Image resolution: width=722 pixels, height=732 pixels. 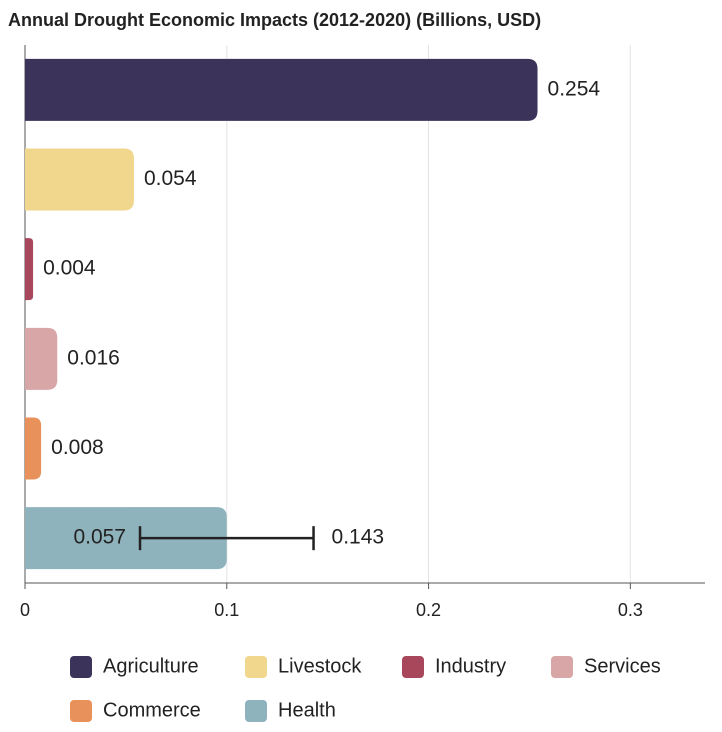 I want to click on legend-label: Livestock, so click(x=320, y=666).